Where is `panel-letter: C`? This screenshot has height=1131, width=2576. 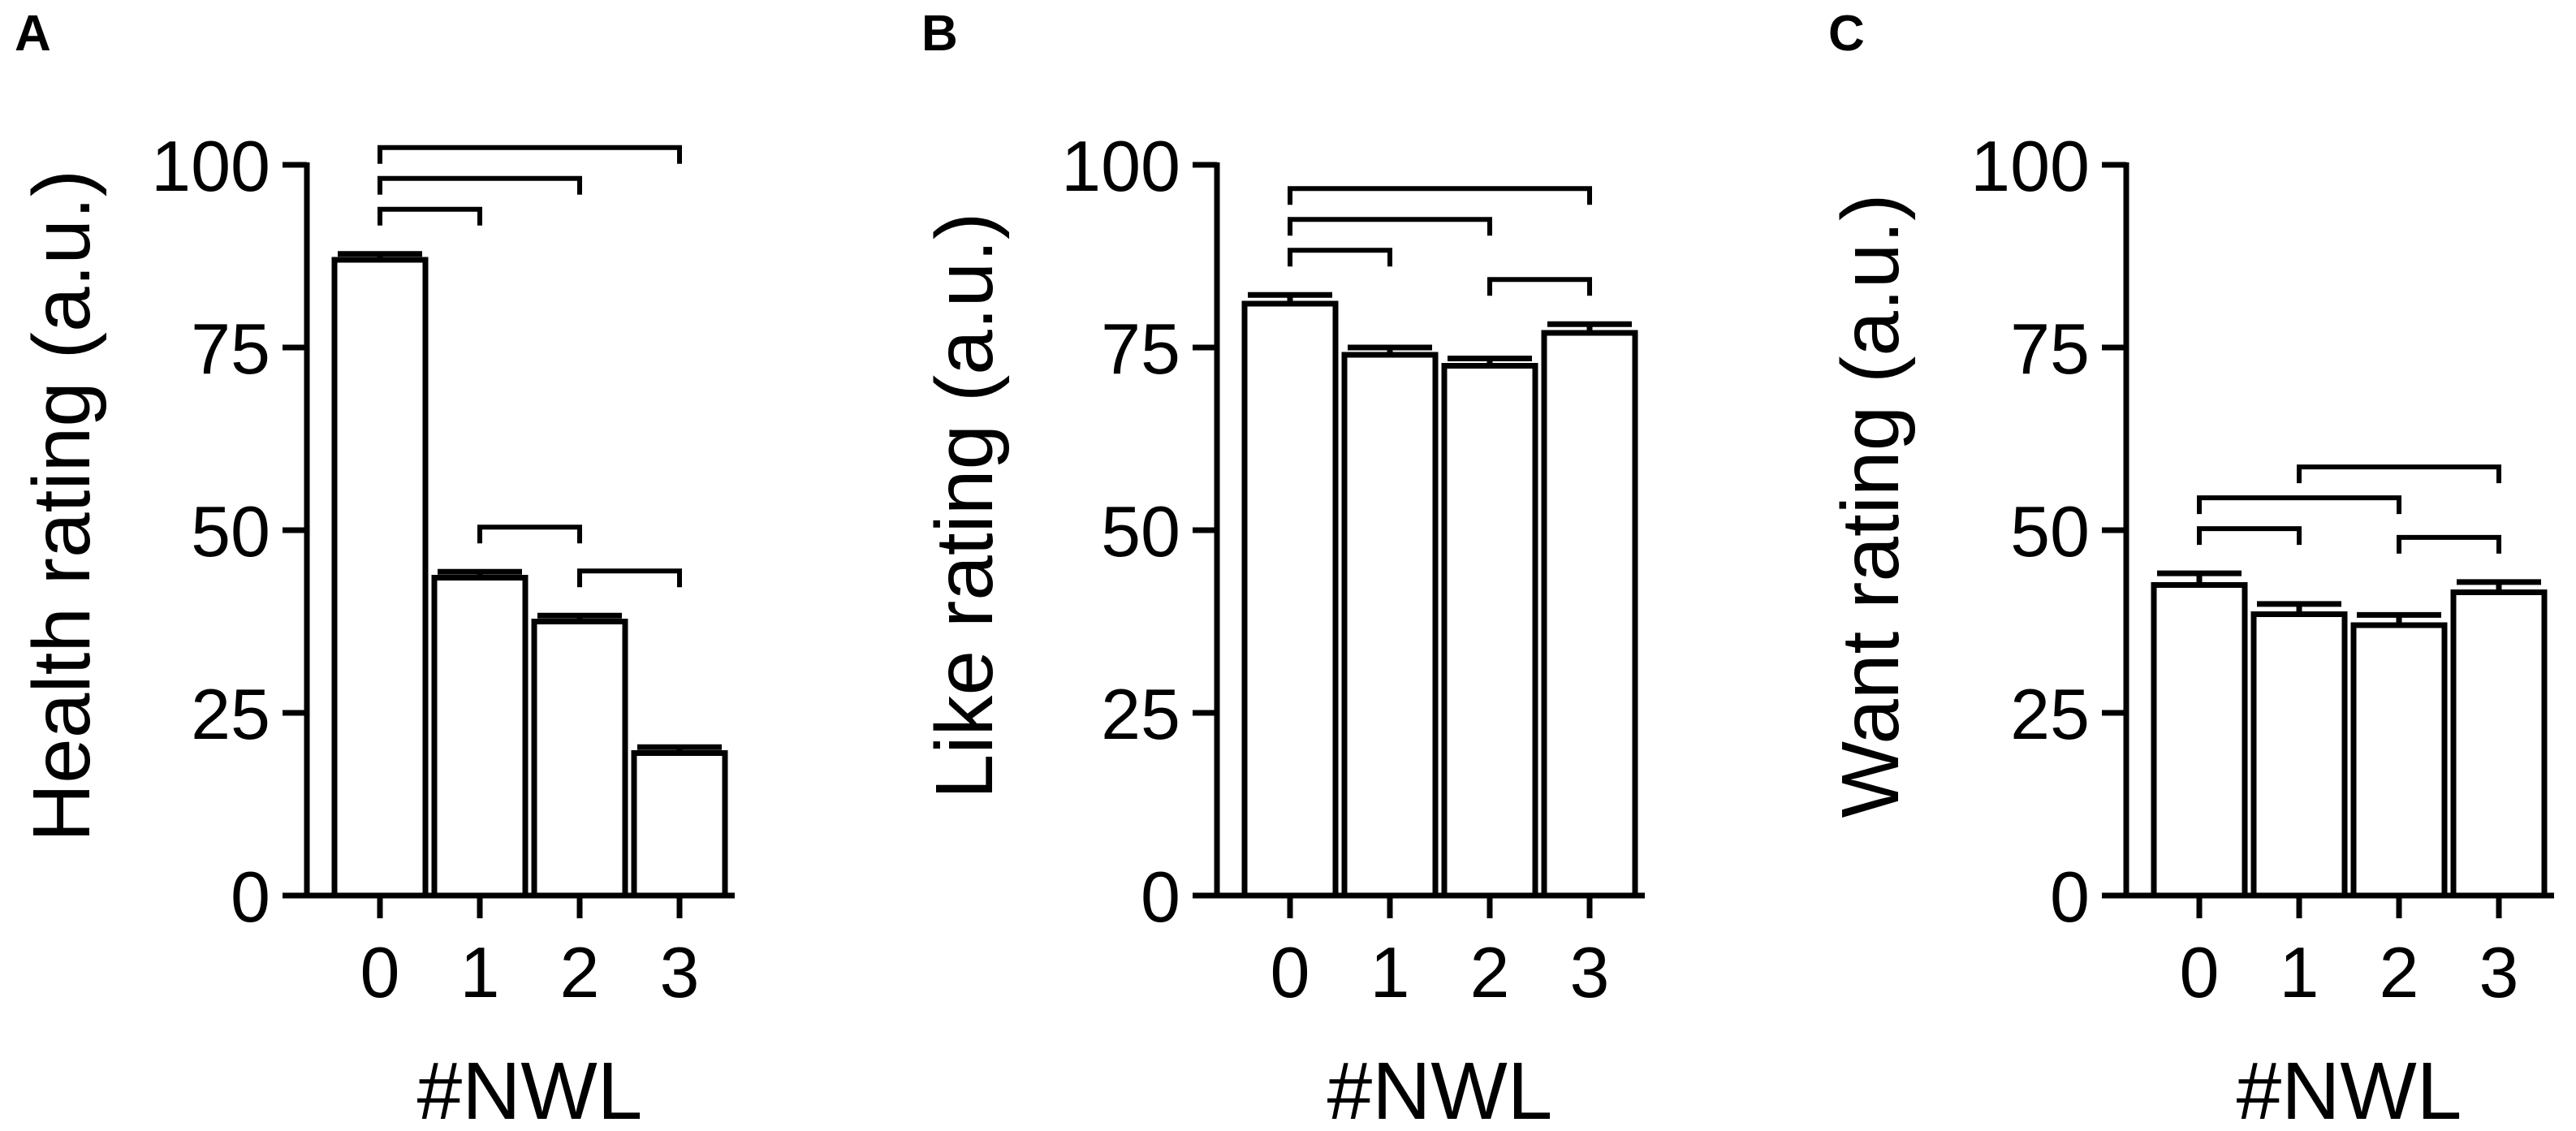
panel-letter: C is located at coordinates (1846, 34).